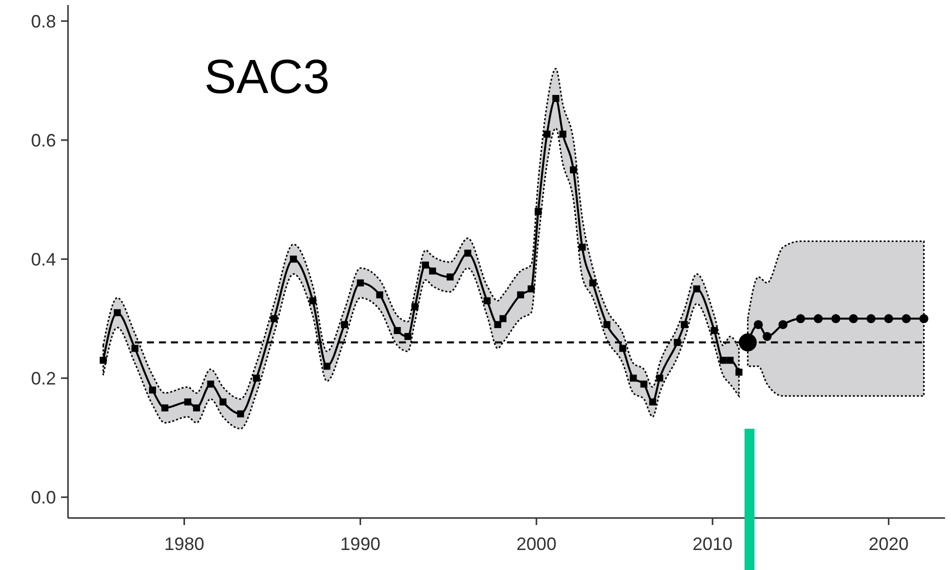 Image resolution: width=951 pixels, height=570 pixels. What do you see at coordinates (43, 497) in the screenshot?
I see `y-tick-label: 0.0` at bounding box center [43, 497].